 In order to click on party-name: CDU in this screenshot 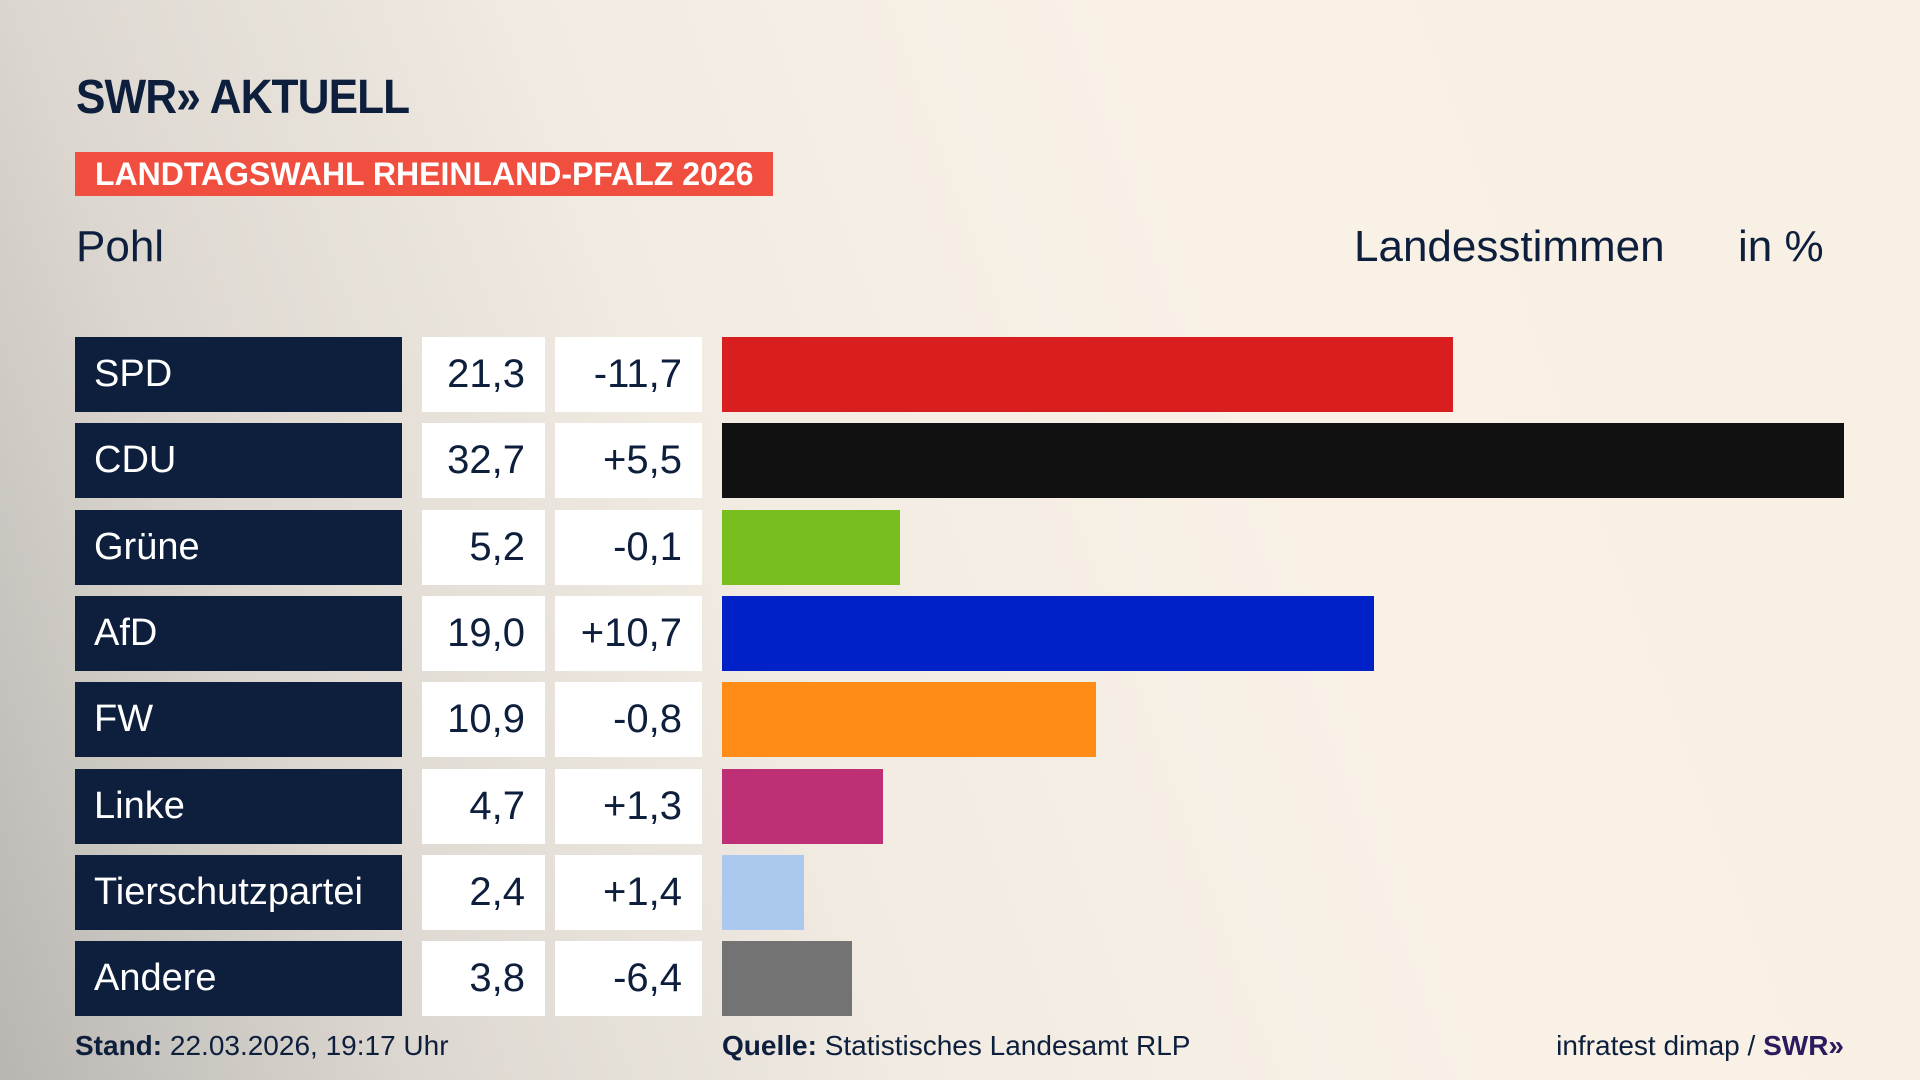, I will do `click(238, 461)`.